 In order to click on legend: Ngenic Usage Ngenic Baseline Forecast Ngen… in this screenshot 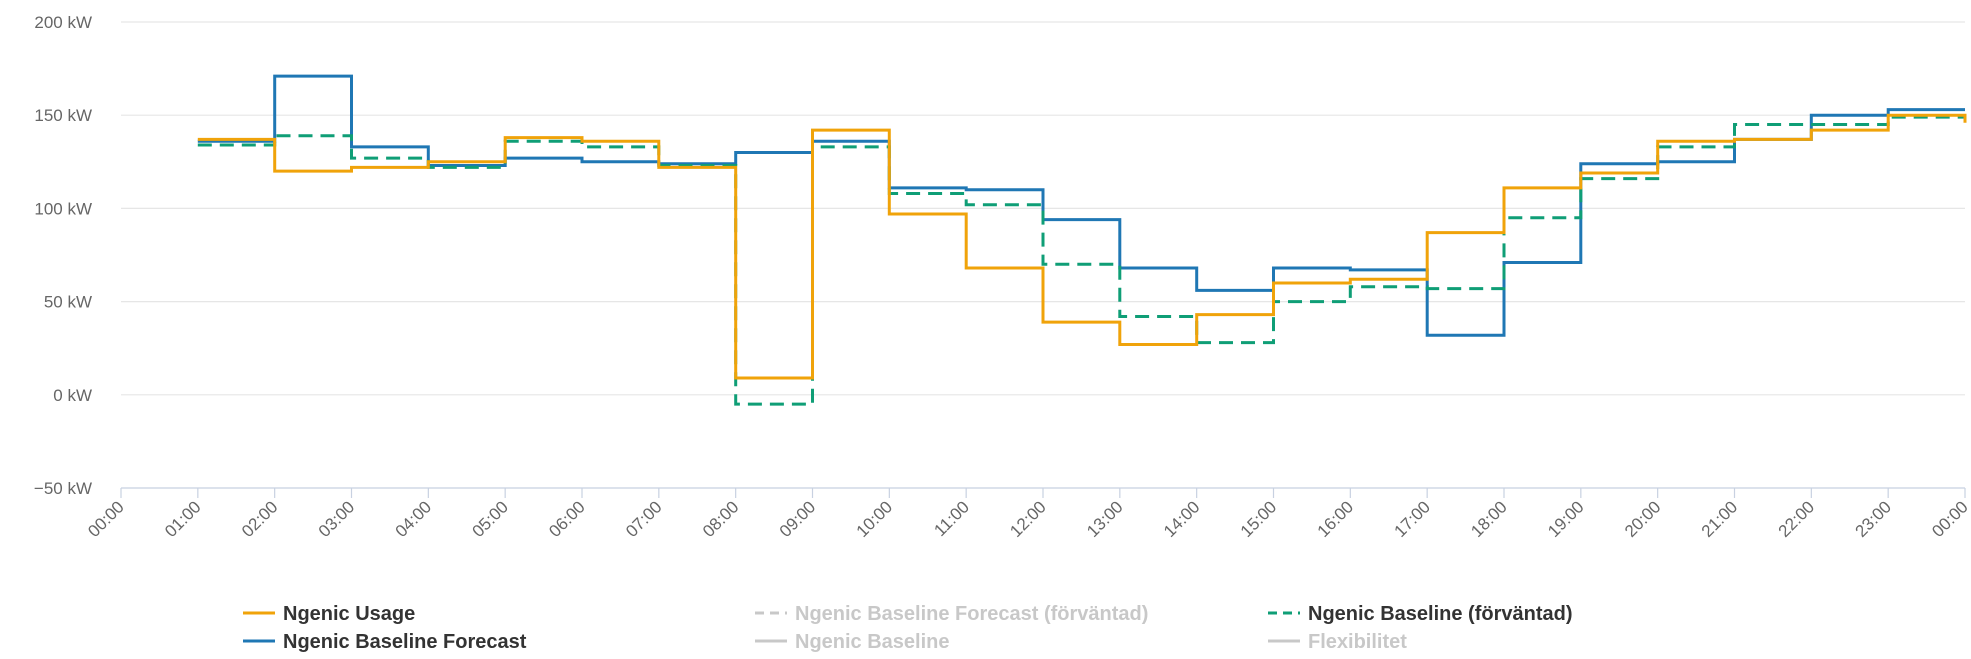, I will do `click(908, 628)`.